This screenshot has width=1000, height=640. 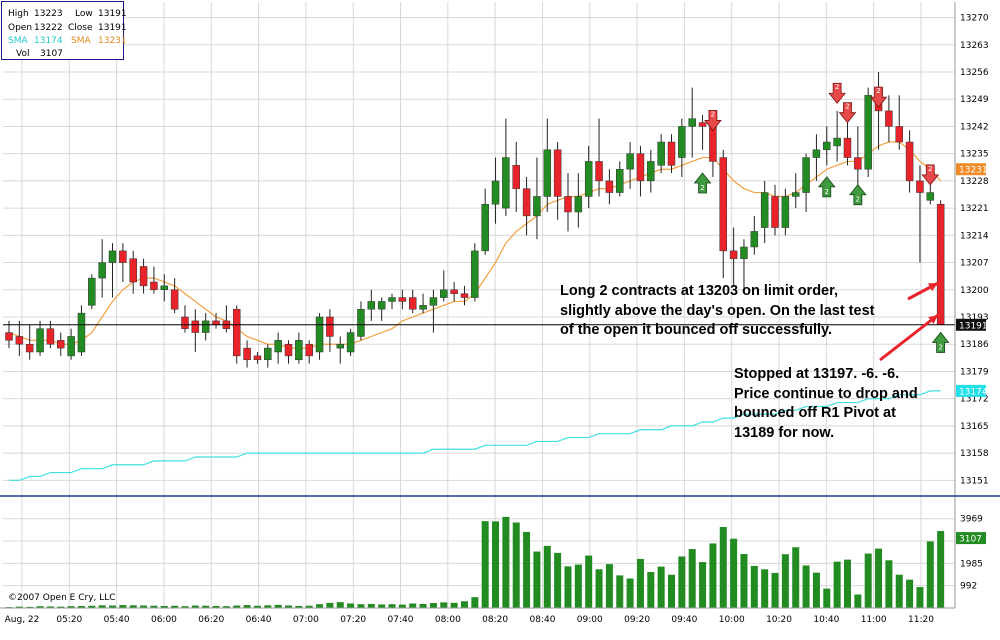 I want to click on price-tick-label: 13263, so click(x=974, y=46).